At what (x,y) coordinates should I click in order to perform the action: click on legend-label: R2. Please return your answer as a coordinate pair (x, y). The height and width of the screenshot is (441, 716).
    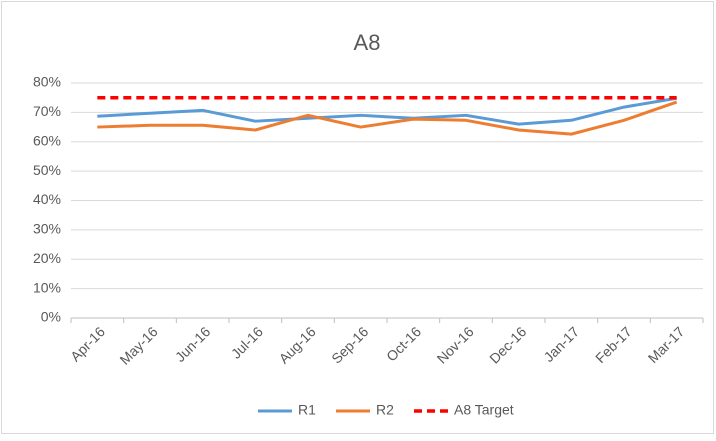
    Looking at the image, I should click on (385, 410).